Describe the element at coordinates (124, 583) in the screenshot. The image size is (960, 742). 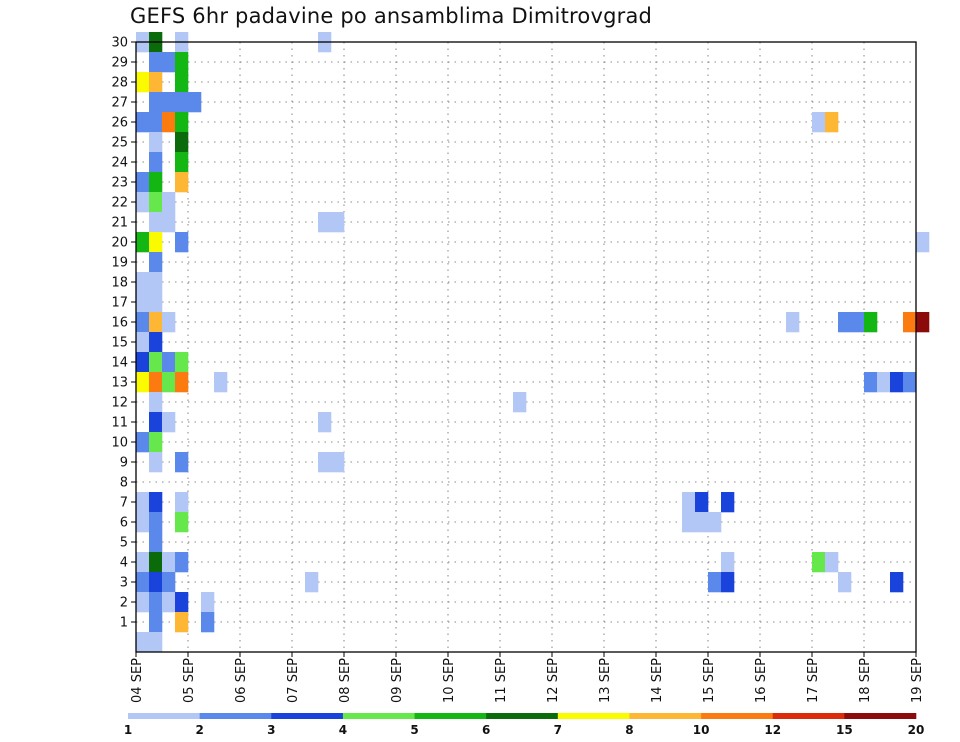
I see `y-tick-label: 3` at that location.